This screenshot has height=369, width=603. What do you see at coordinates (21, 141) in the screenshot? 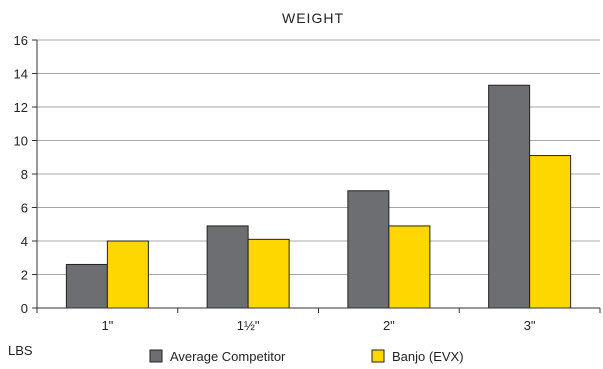
I see `y-tick-label: 10` at bounding box center [21, 141].